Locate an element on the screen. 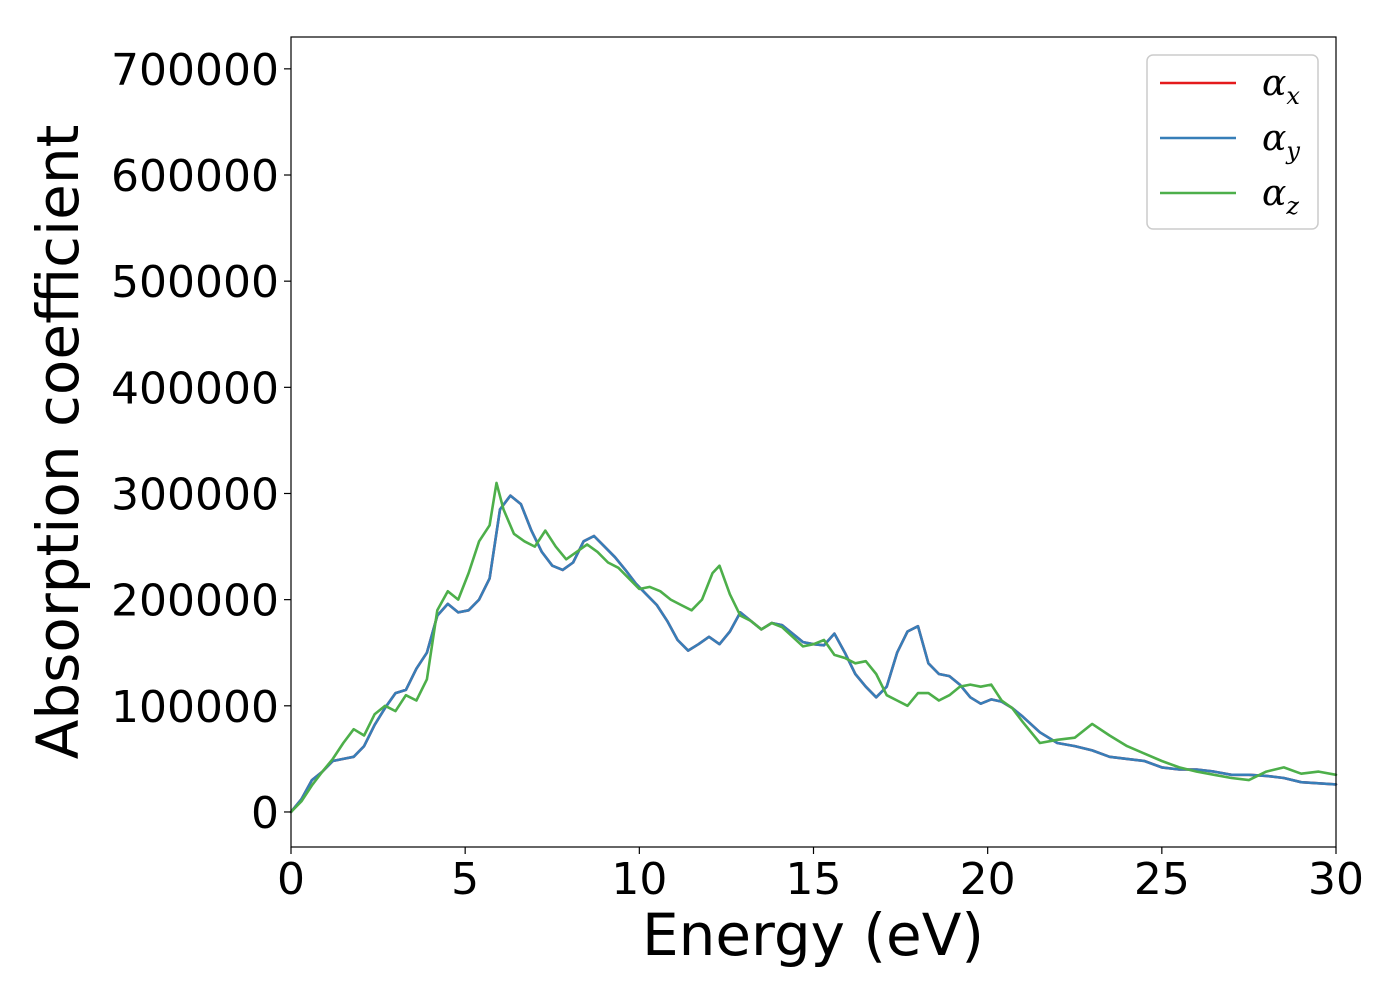  y-tick-label: 500000 is located at coordinates (195, 282).